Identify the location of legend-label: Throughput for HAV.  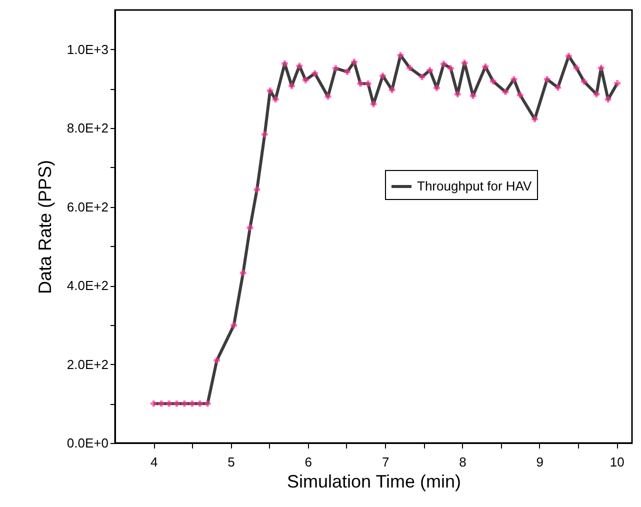
(474, 186).